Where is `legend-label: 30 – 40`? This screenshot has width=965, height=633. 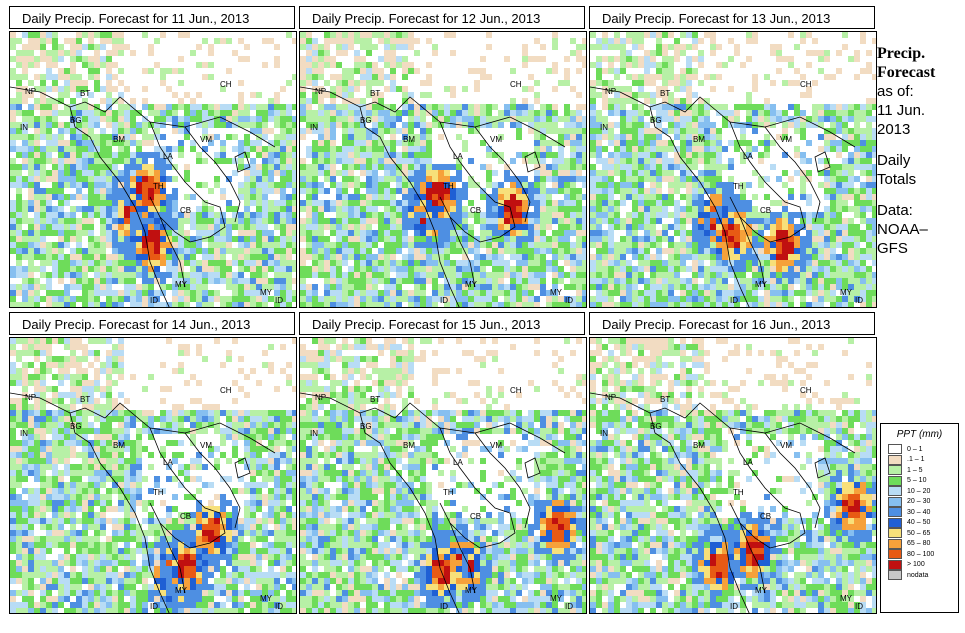 legend-label: 30 – 40 is located at coordinates (919, 512).